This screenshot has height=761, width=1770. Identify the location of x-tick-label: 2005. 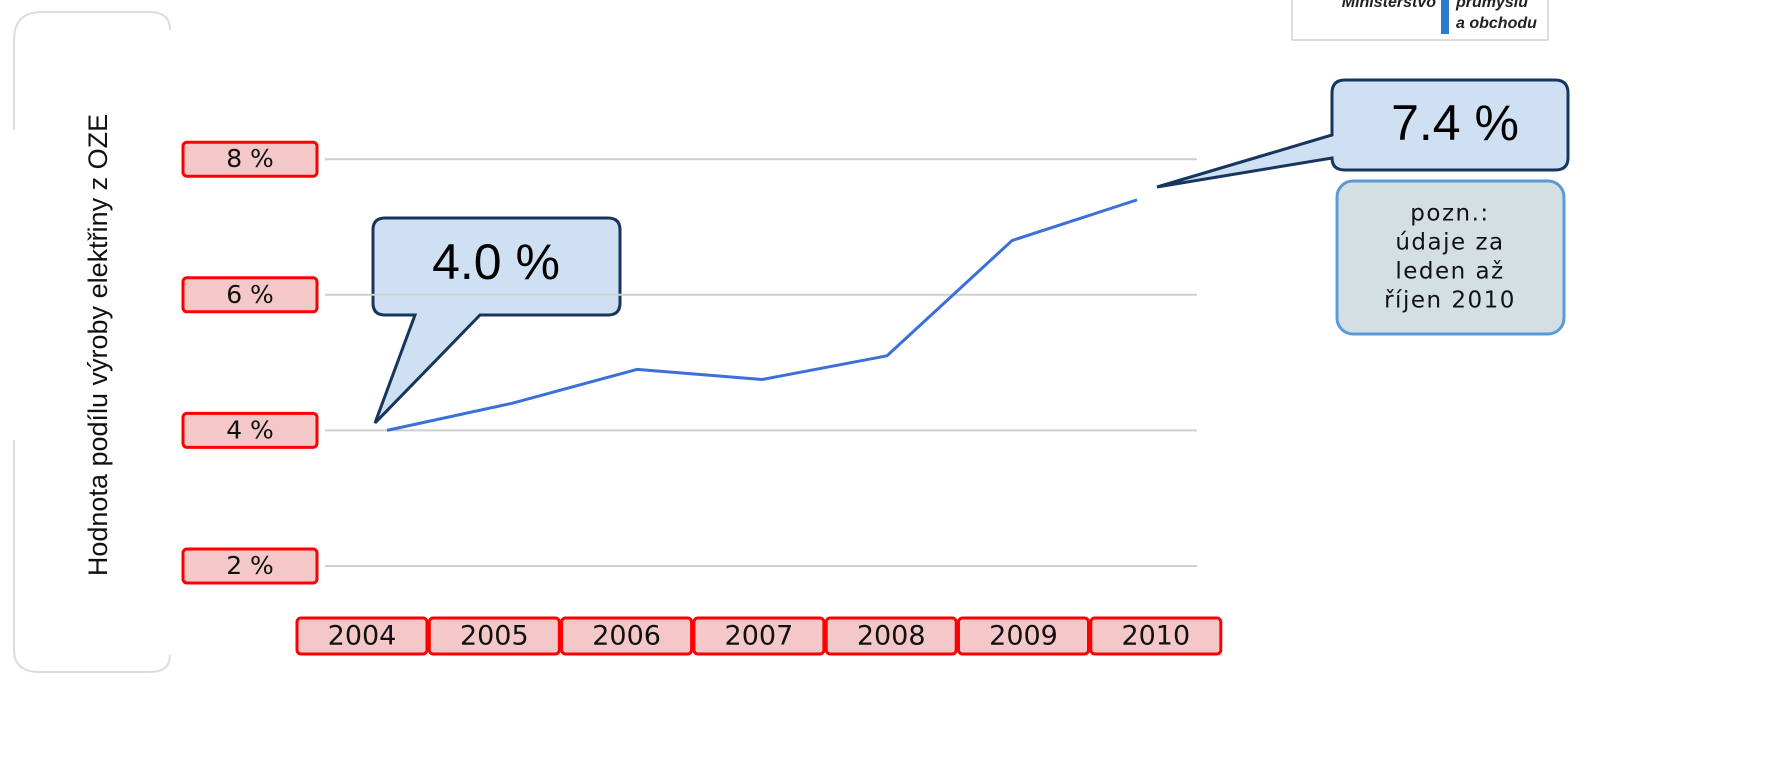
(494, 636).